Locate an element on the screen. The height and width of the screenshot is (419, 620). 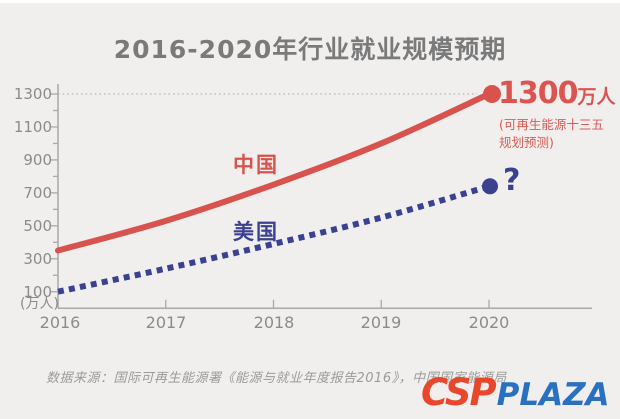
y-axis-unit: (万人) is located at coordinates (39, 304).